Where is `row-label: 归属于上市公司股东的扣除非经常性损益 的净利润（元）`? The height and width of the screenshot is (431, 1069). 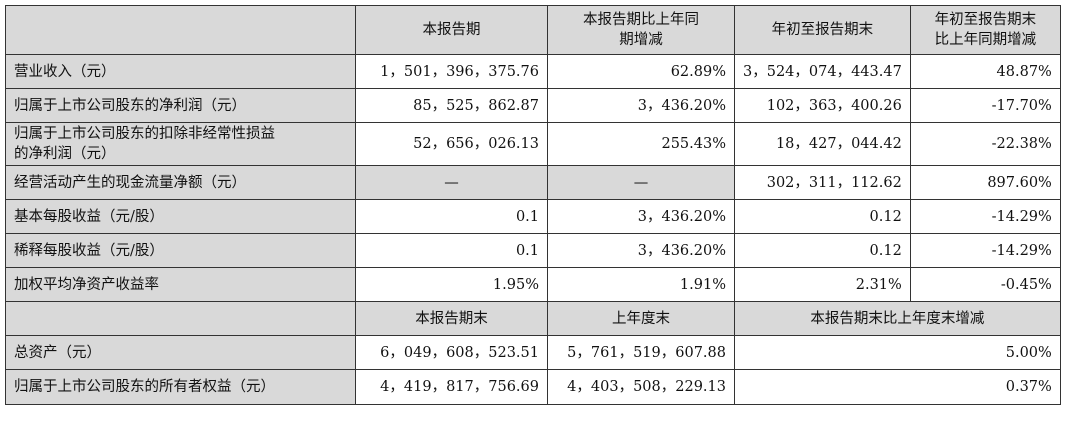
row-label: 归属于上市公司股东的扣除非经常性损益 的净利润（元） is located at coordinates (180, 144).